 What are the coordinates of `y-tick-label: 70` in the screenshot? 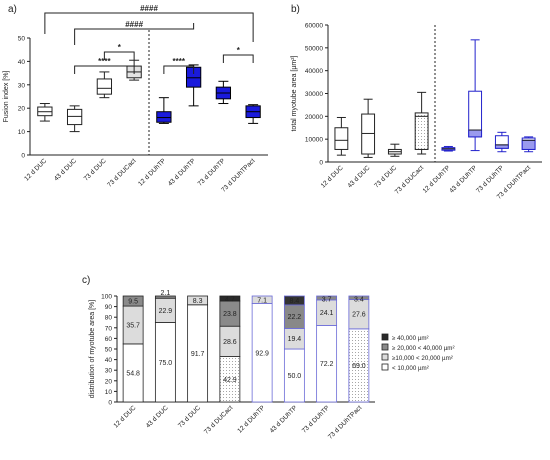 It's located at (109, 328).